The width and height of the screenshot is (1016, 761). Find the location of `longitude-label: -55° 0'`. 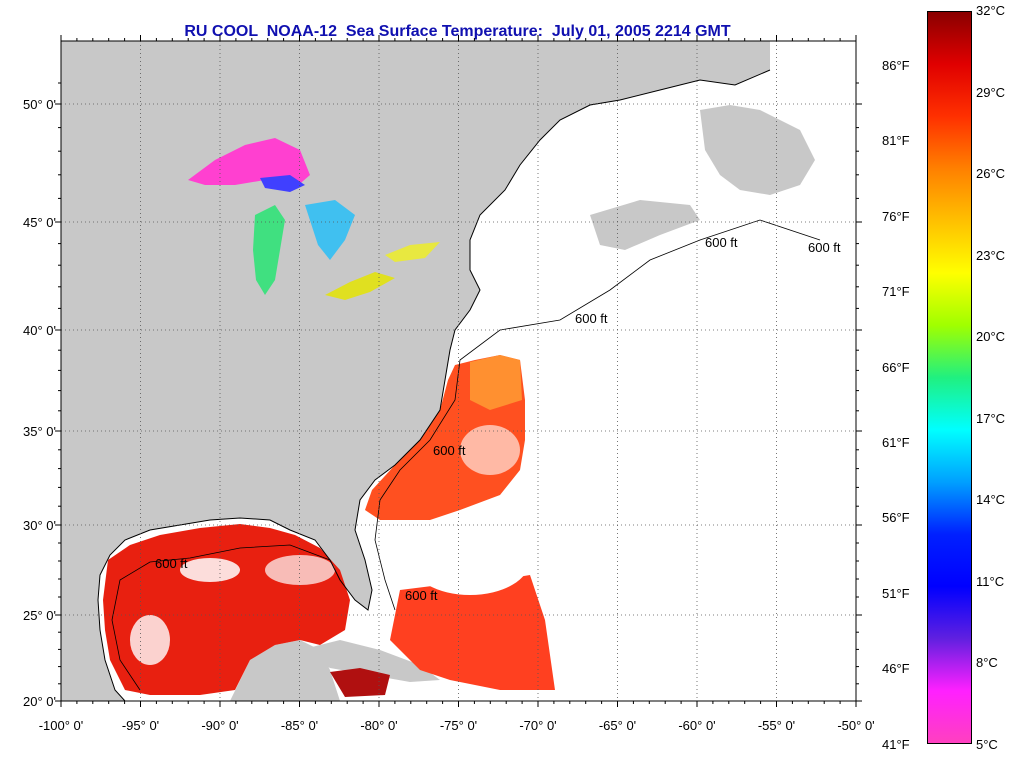

longitude-label: -55° 0' is located at coordinates (776, 725).